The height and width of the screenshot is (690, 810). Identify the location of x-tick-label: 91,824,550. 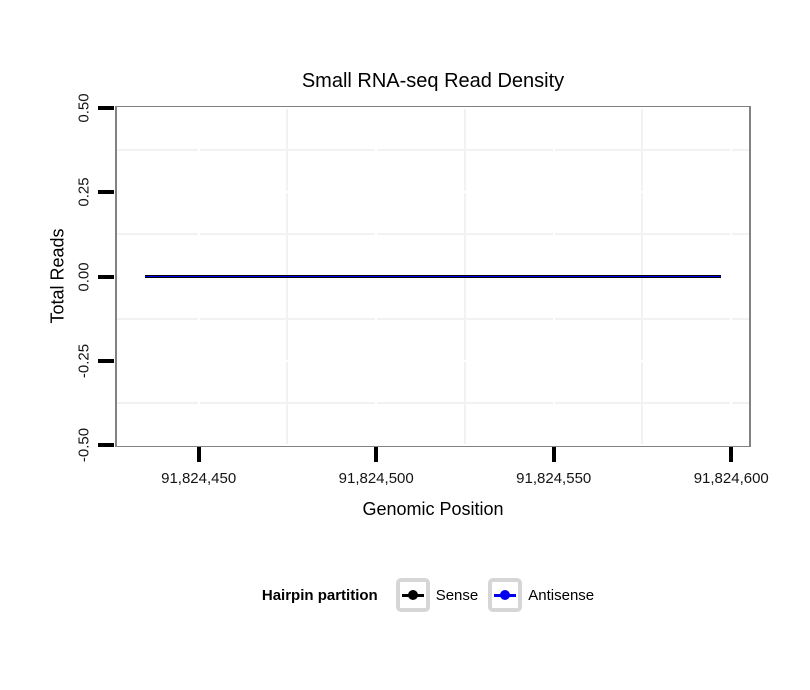
(554, 478).